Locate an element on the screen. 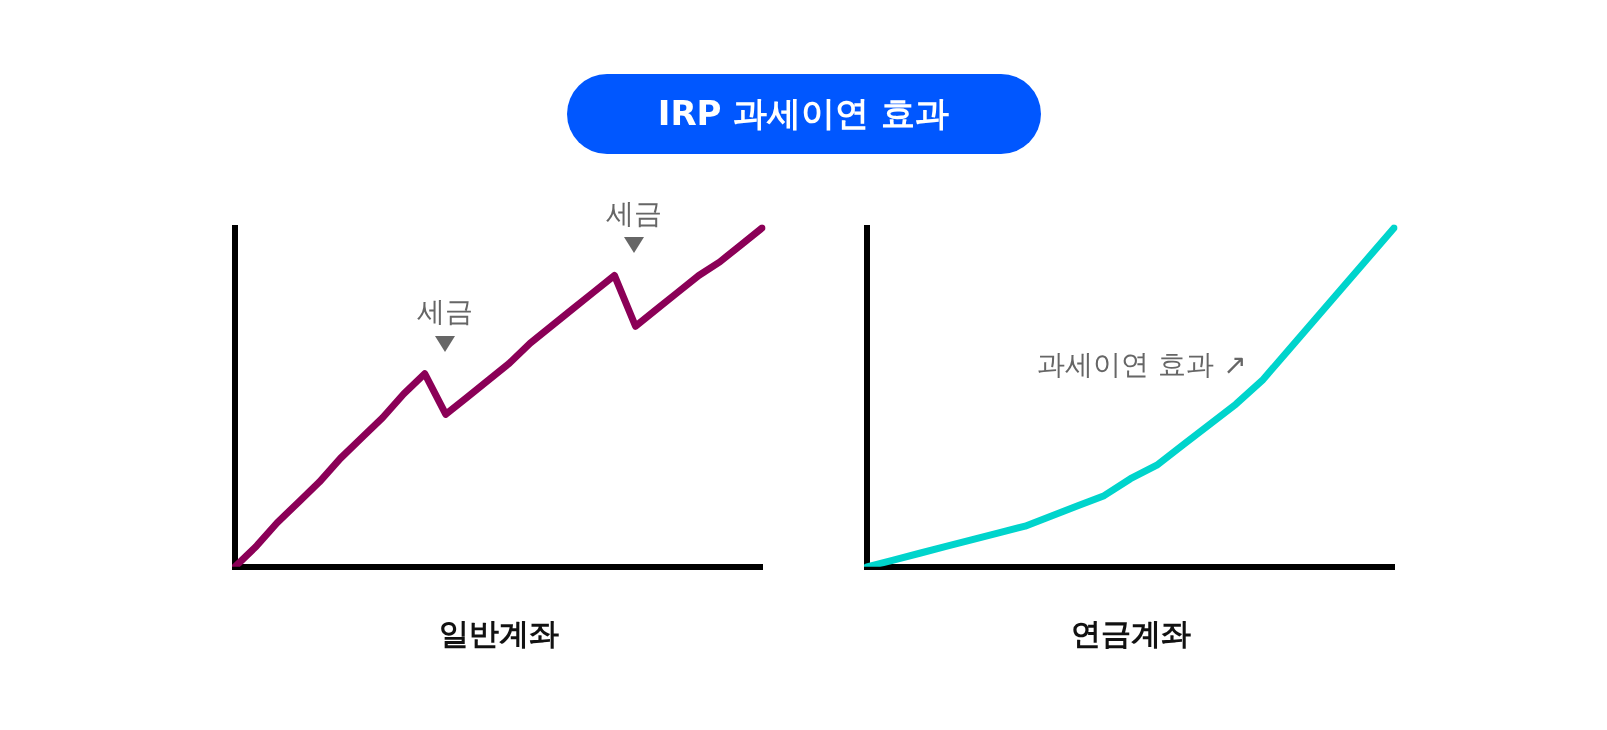  x-axis-title: 연금계좌 is located at coordinates (1130, 633).